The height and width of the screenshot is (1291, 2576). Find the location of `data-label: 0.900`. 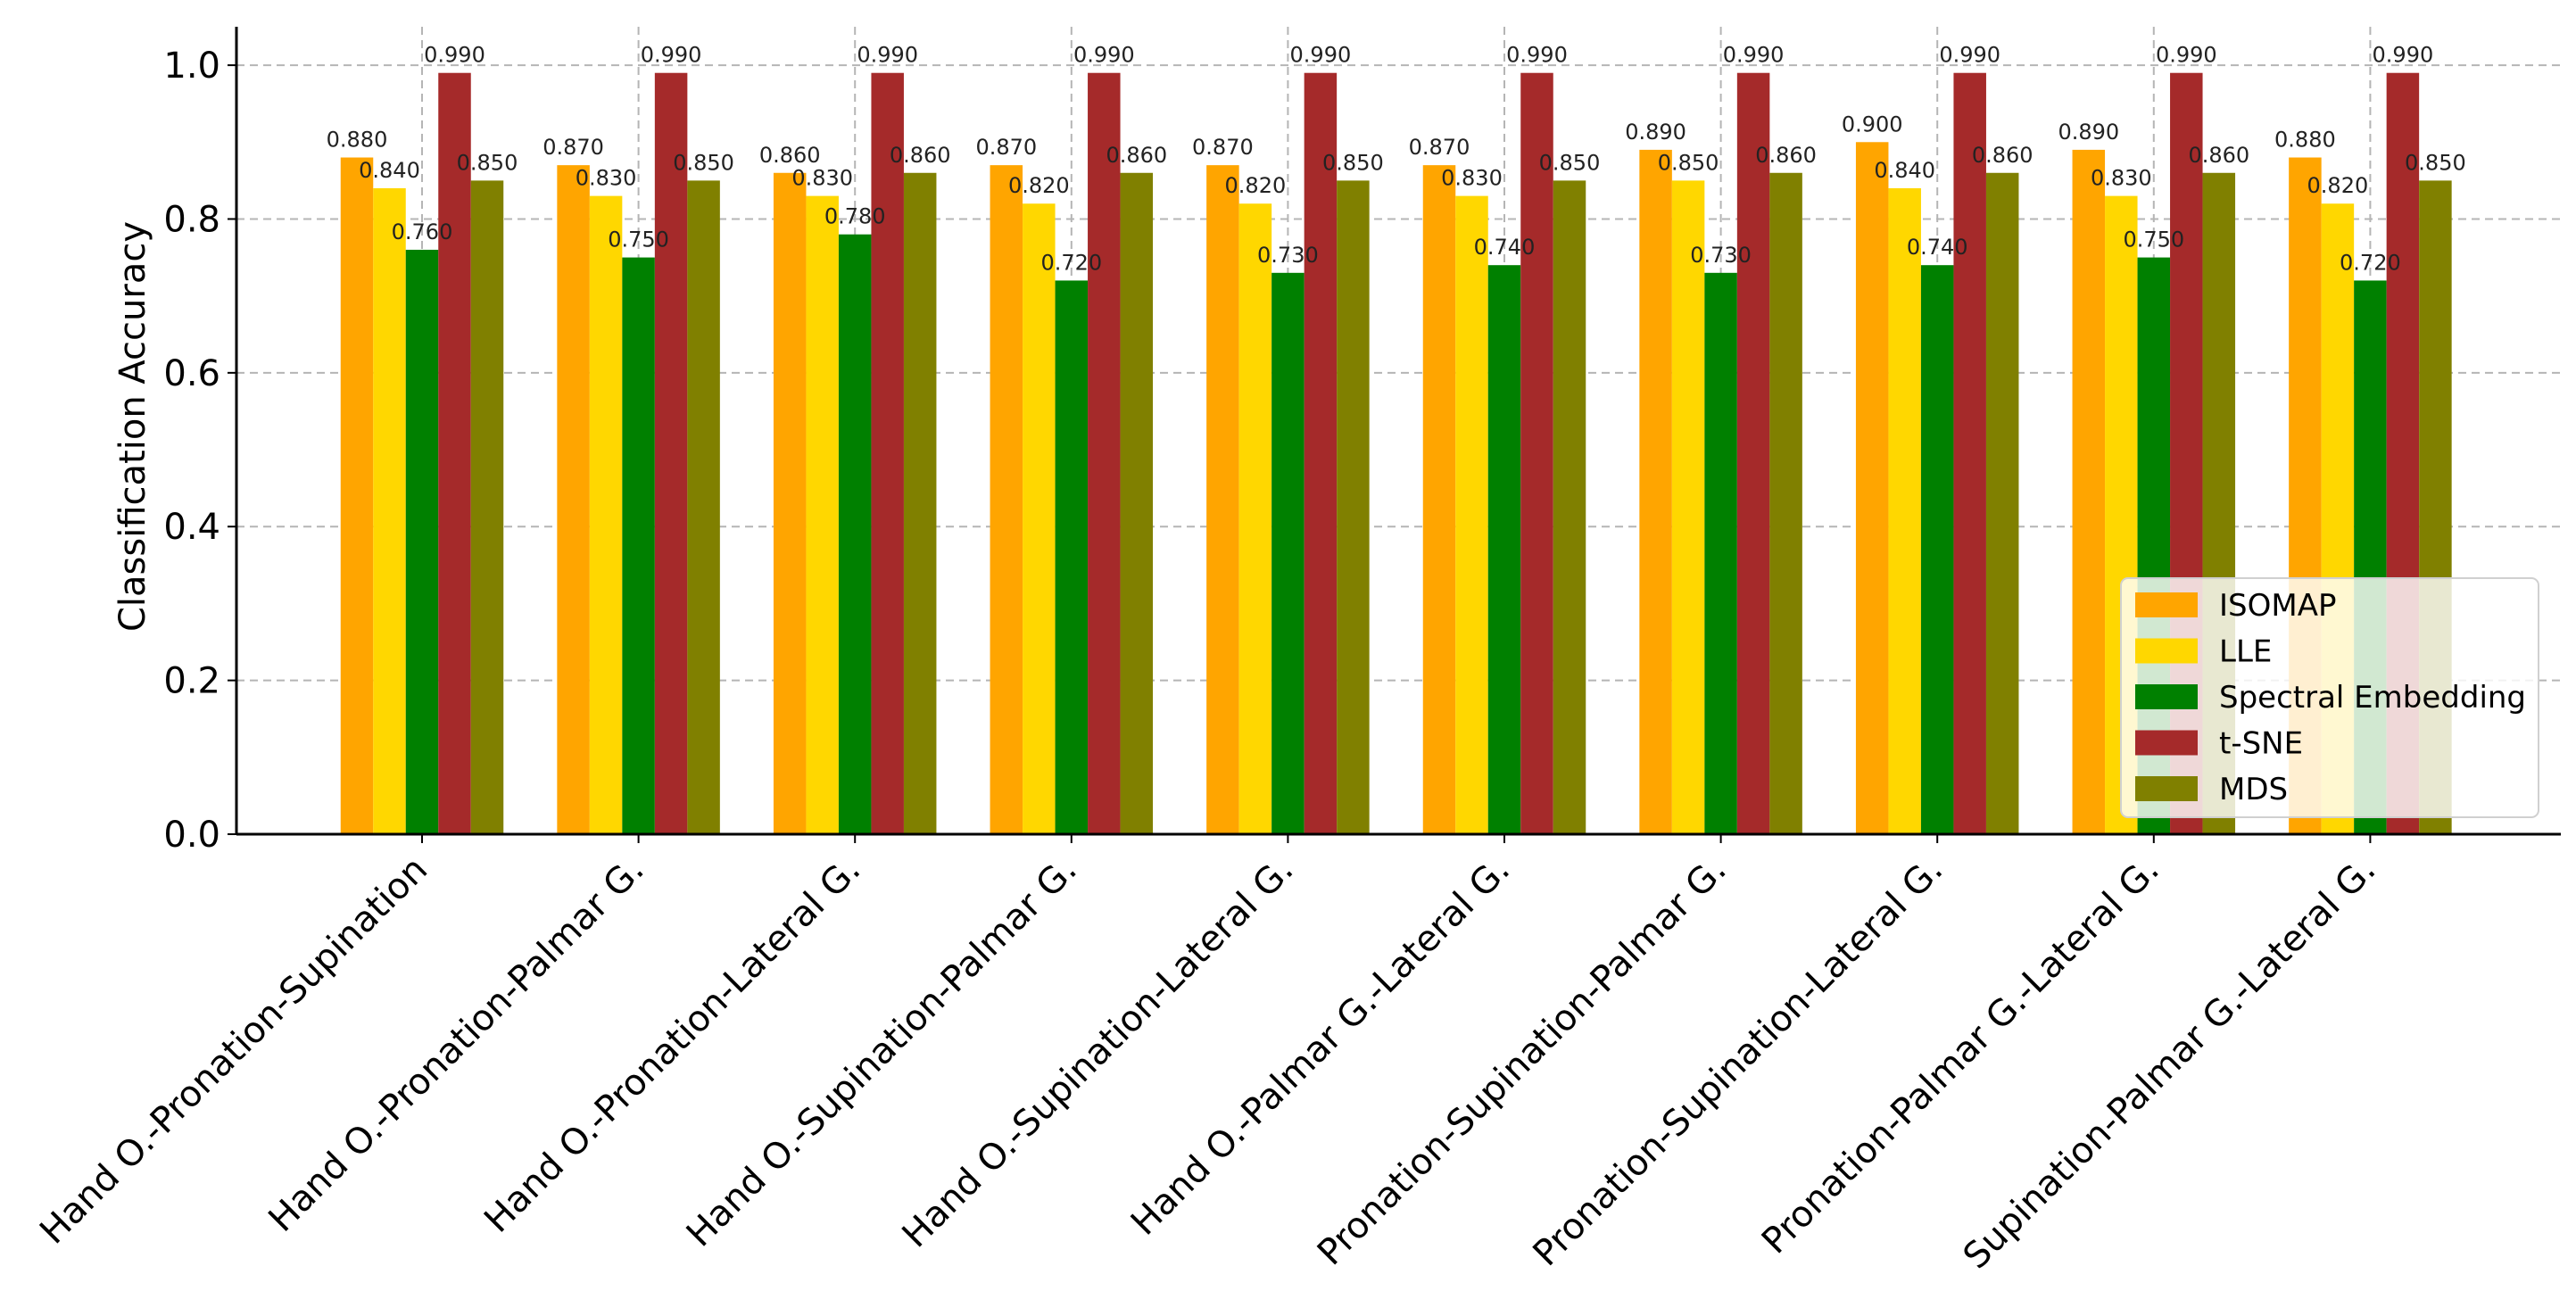

data-label: 0.900 is located at coordinates (1872, 124).